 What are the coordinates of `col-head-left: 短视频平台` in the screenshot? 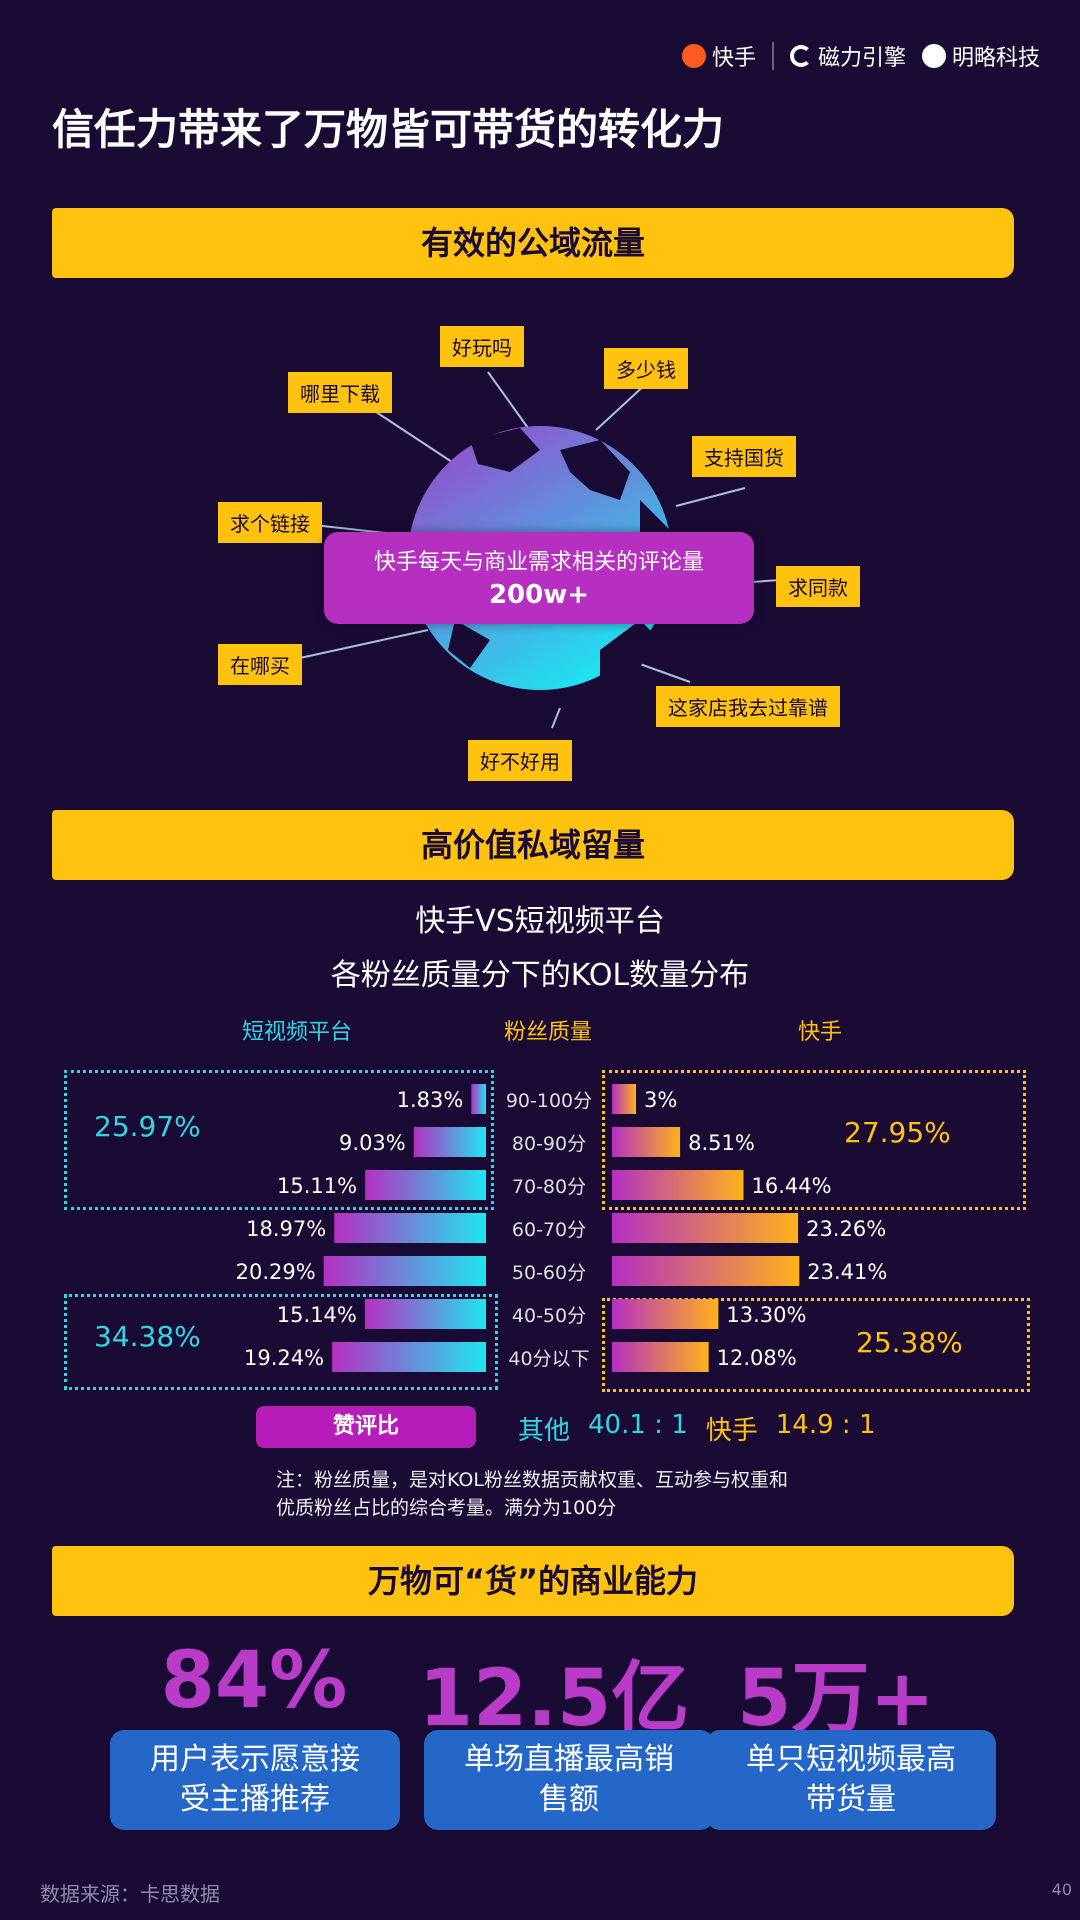 It's located at (297, 1032).